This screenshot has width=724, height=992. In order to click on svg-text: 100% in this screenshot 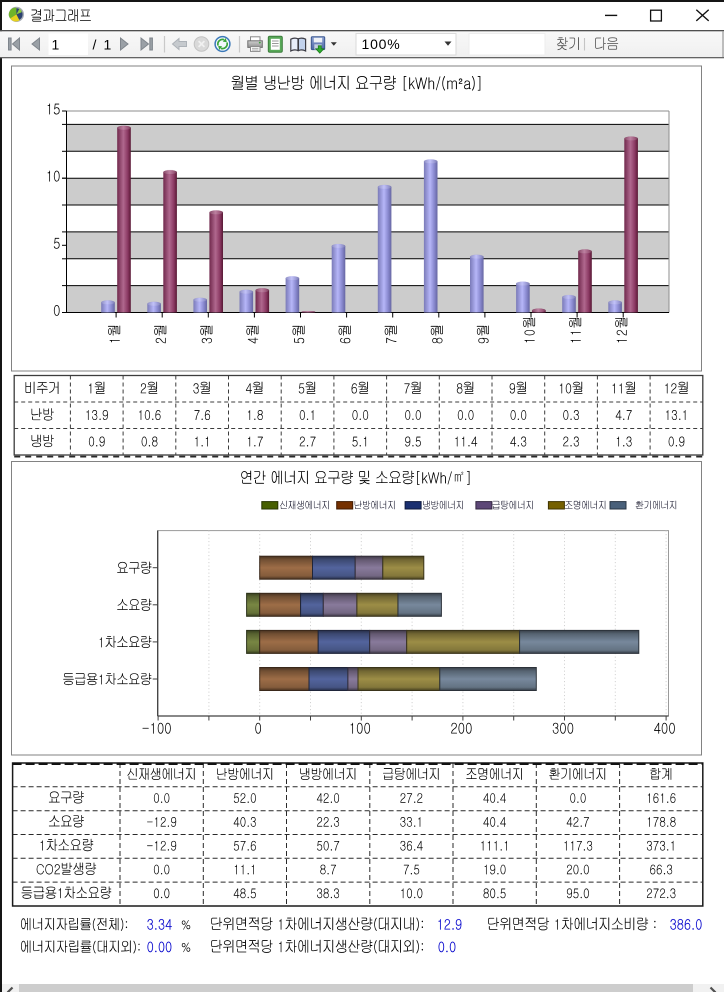, I will do `click(381, 44)`.